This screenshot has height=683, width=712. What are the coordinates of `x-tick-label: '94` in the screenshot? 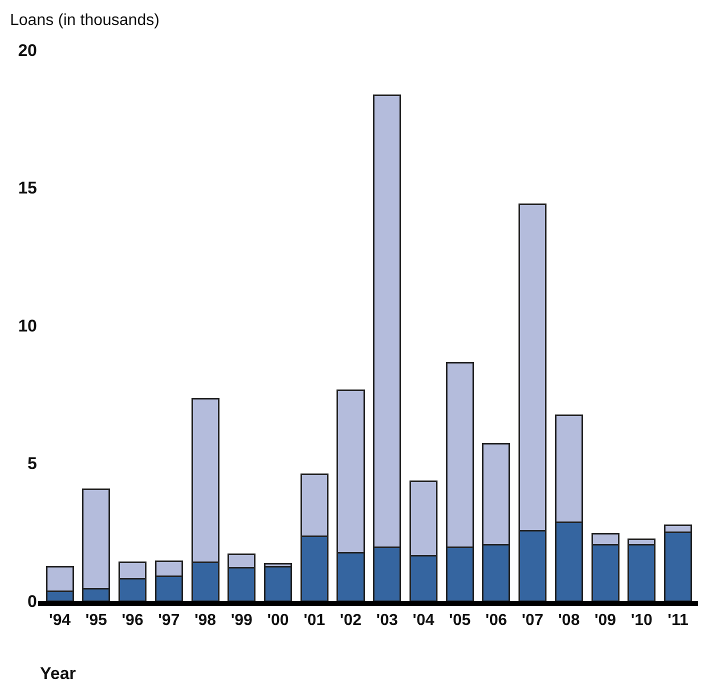 It's located at (60, 621).